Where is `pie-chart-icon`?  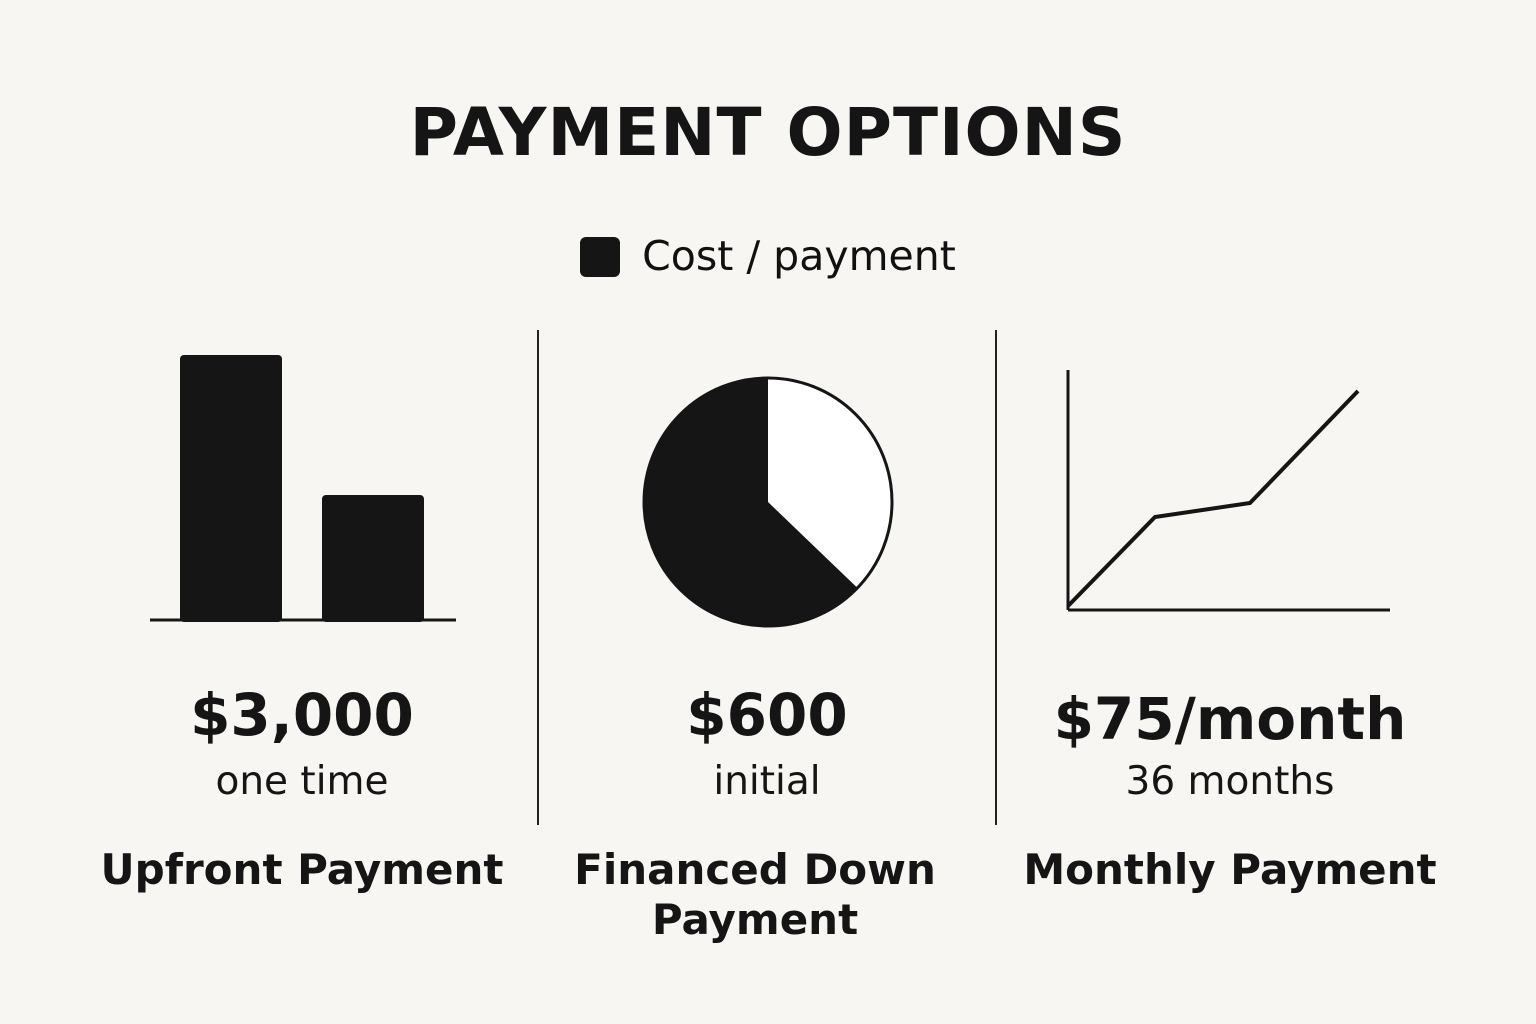 pie-chart-icon is located at coordinates (768, 502).